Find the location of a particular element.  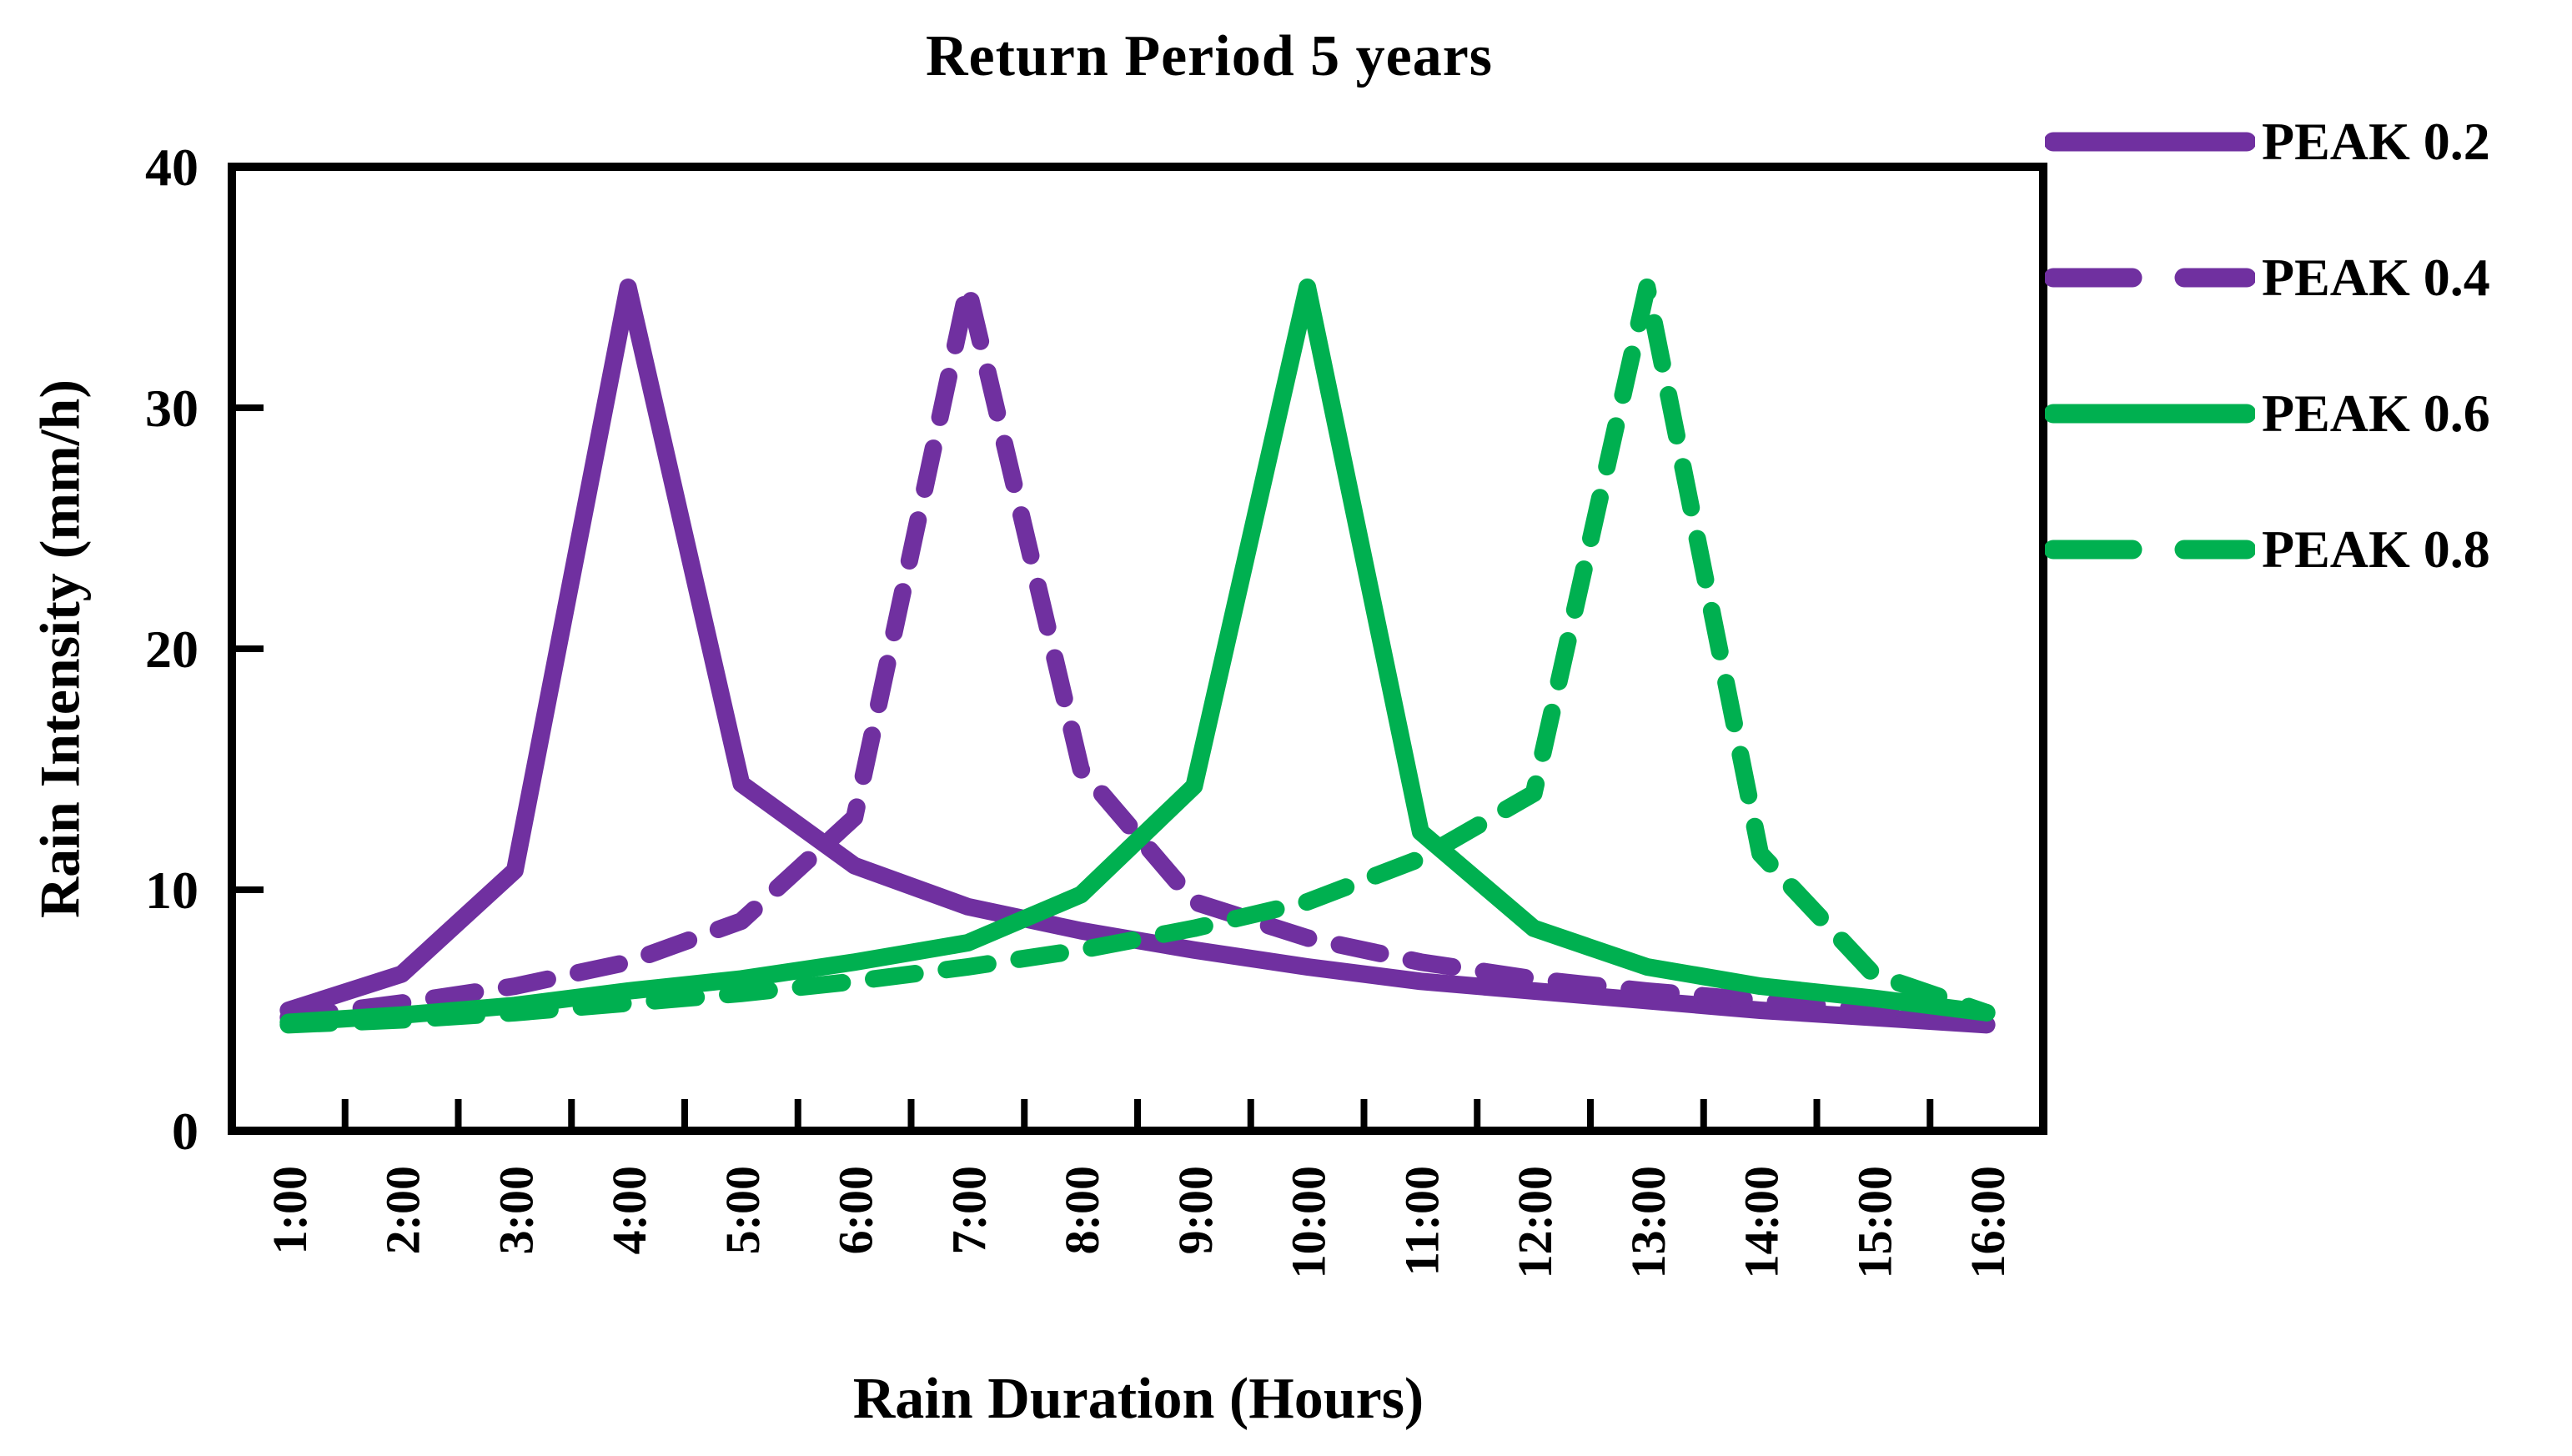

x-tick-label: 4:00 is located at coordinates (629, 1210).